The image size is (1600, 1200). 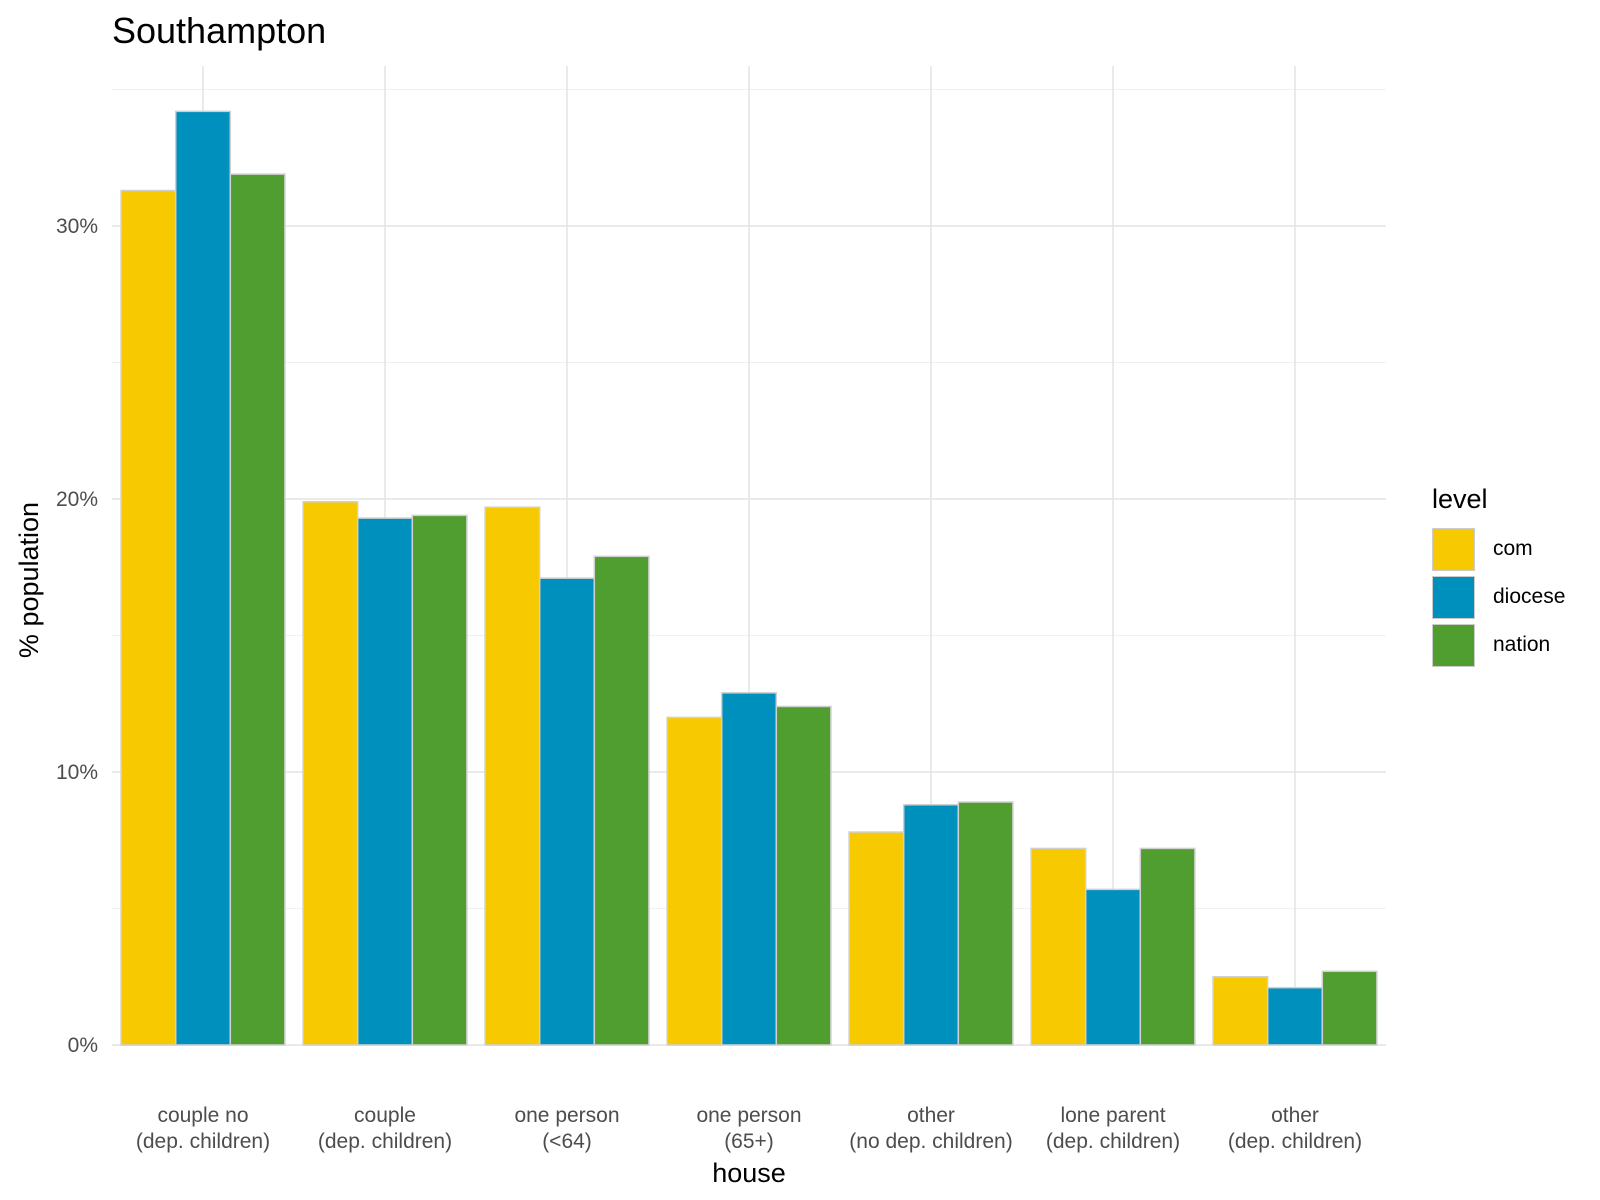 I want to click on legend-title: level, so click(x=1460, y=499).